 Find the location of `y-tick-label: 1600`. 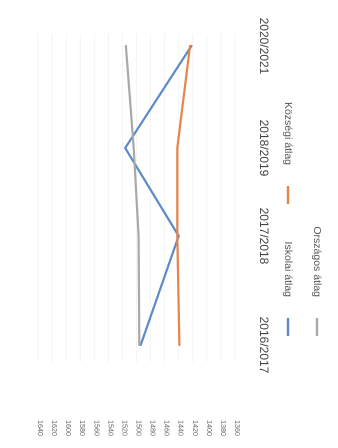

y-tick-label: 1600 is located at coordinates (68, 428).